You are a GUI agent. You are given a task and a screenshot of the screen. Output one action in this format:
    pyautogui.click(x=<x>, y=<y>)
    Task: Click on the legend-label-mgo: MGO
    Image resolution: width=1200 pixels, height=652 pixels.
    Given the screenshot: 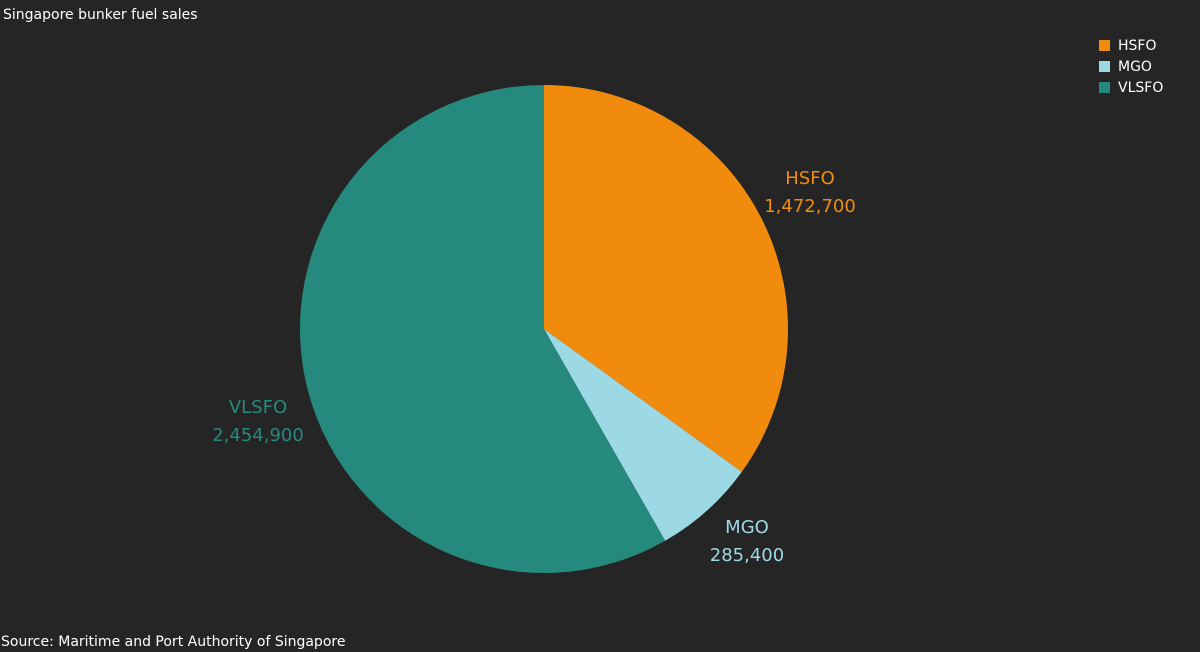 What is the action you would take?
    pyautogui.click(x=1135, y=66)
    